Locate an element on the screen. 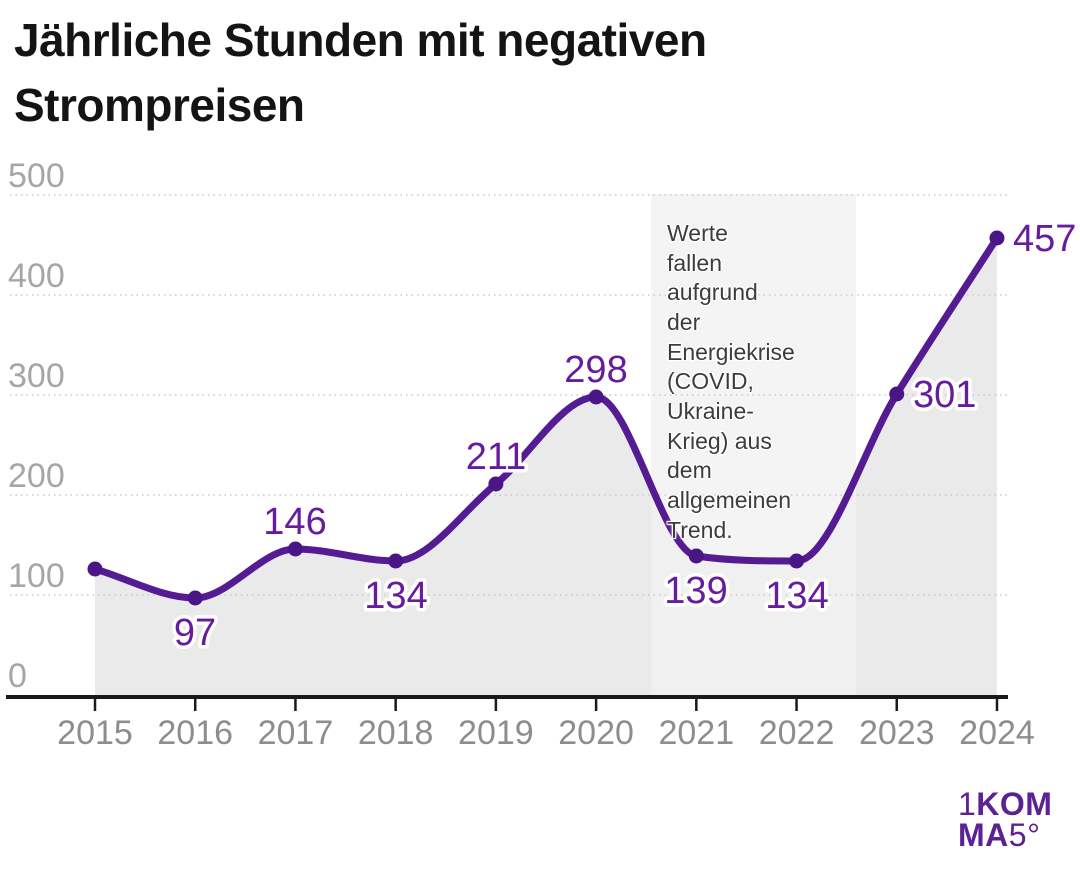 This screenshot has width=1080, height=869. x-tick-label-2024: 2024 is located at coordinates (997, 733).